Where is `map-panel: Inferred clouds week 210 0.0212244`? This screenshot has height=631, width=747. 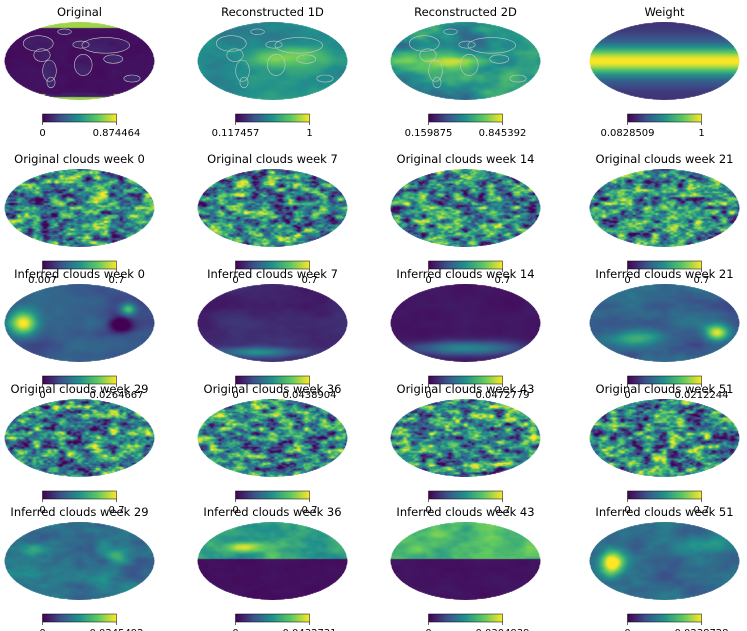 map-panel: Inferred clouds week 210 0.0212244 is located at coordinates (664, 334).